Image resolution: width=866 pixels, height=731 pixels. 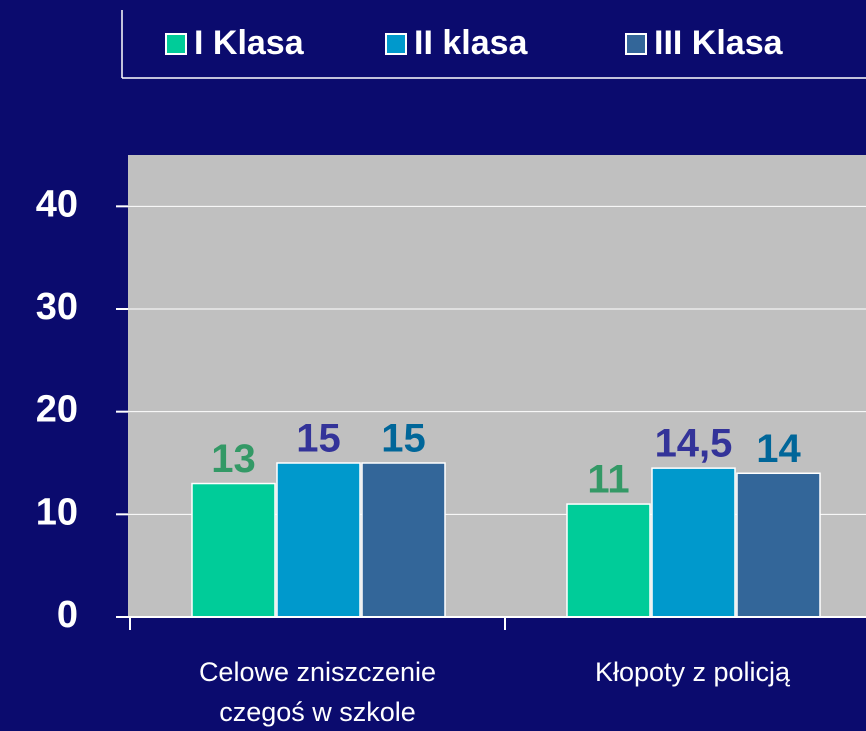 What do you see at coordinates (233, 459) in the screenshot?
I see `data-label: 13` at bounding box center [233, 459].